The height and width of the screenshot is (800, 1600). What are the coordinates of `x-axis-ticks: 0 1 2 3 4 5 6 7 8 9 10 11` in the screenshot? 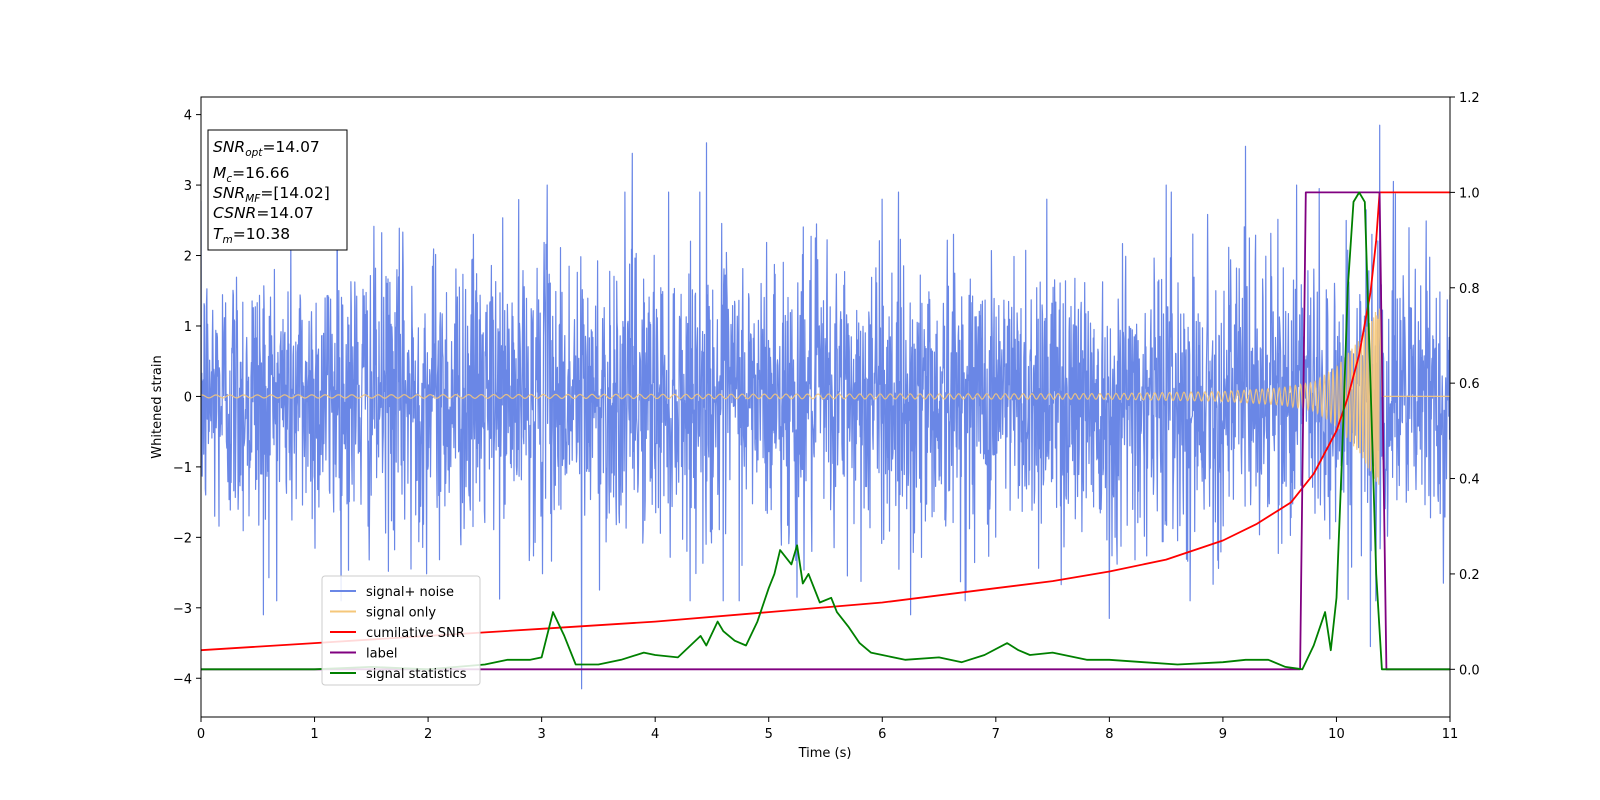 It's located at (827, 729).